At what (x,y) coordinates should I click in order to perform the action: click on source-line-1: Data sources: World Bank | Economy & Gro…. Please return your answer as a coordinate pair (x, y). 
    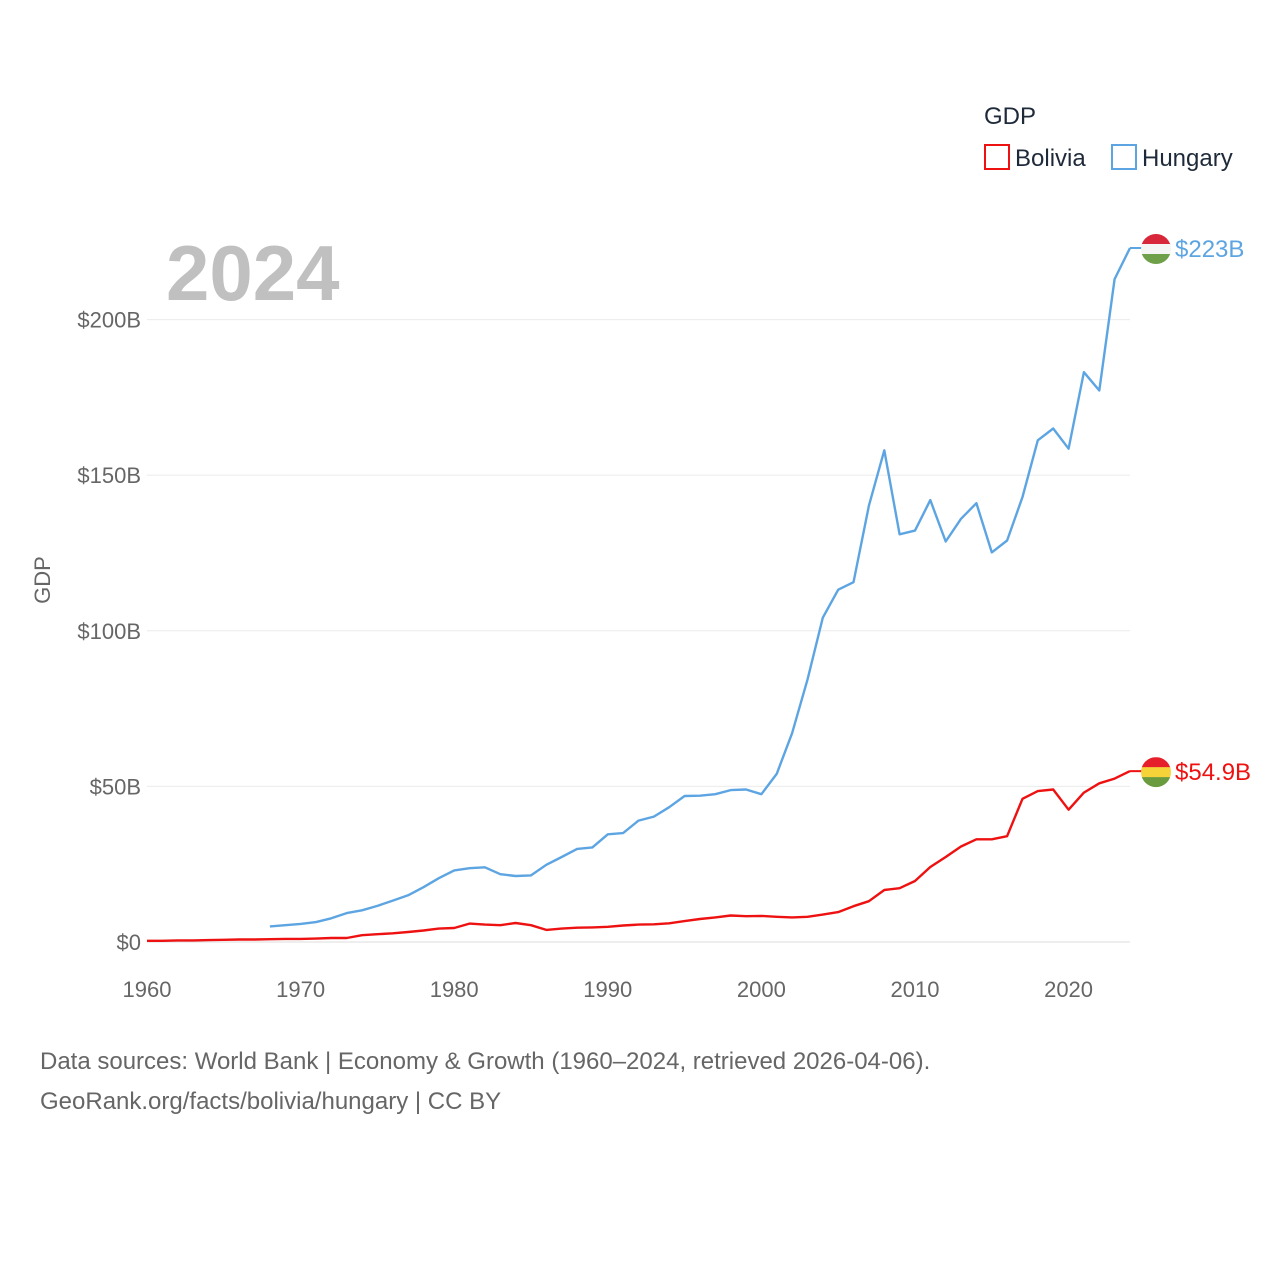
    Looking at the image, I should click on (485, 1061).